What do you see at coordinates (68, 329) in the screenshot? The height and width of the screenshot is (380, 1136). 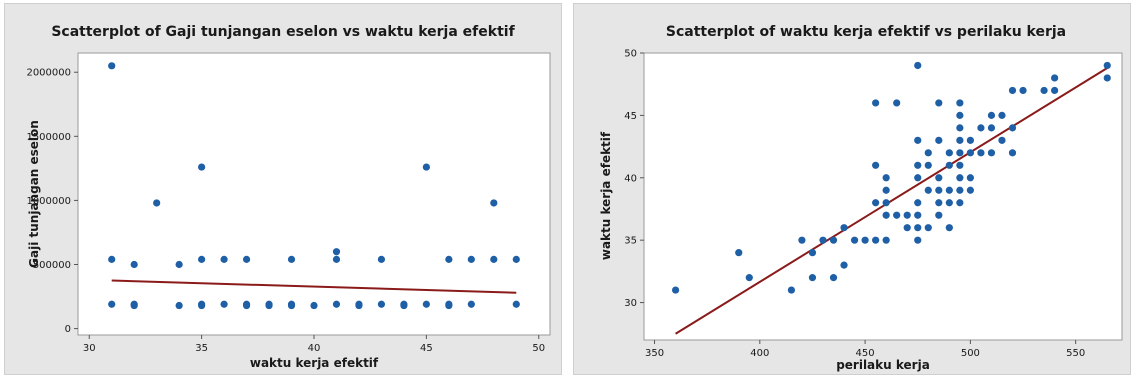 I see `y-tick-label: 0` at bounding box center [68, 329].